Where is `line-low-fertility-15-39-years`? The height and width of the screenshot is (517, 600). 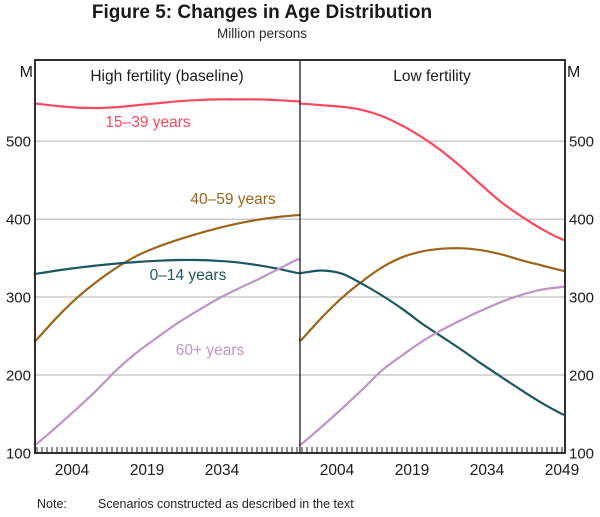
line-low-fertility-15-39-years is located at coordinates (432, 172).